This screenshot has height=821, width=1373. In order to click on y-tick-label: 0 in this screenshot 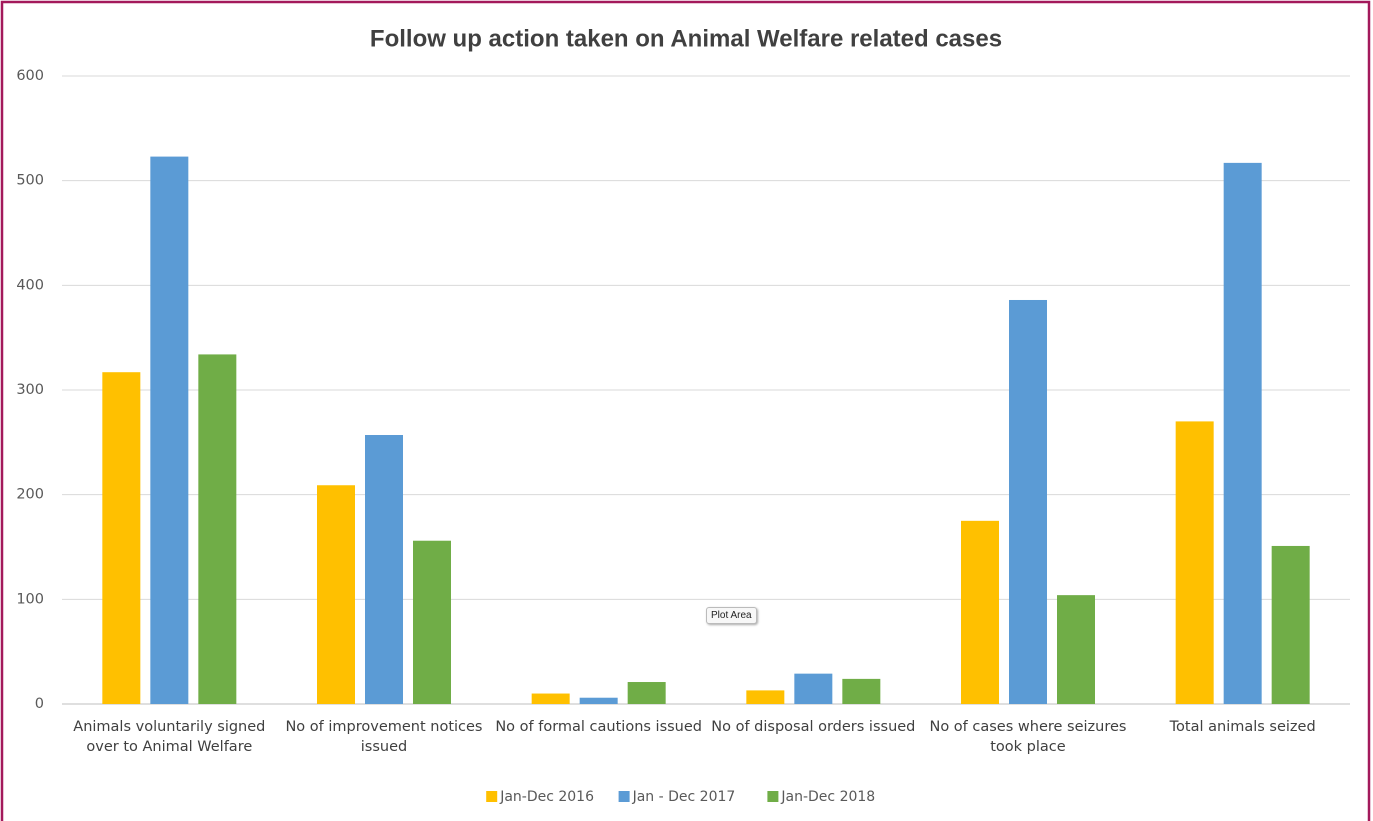, I will do `click(39, 704)`.